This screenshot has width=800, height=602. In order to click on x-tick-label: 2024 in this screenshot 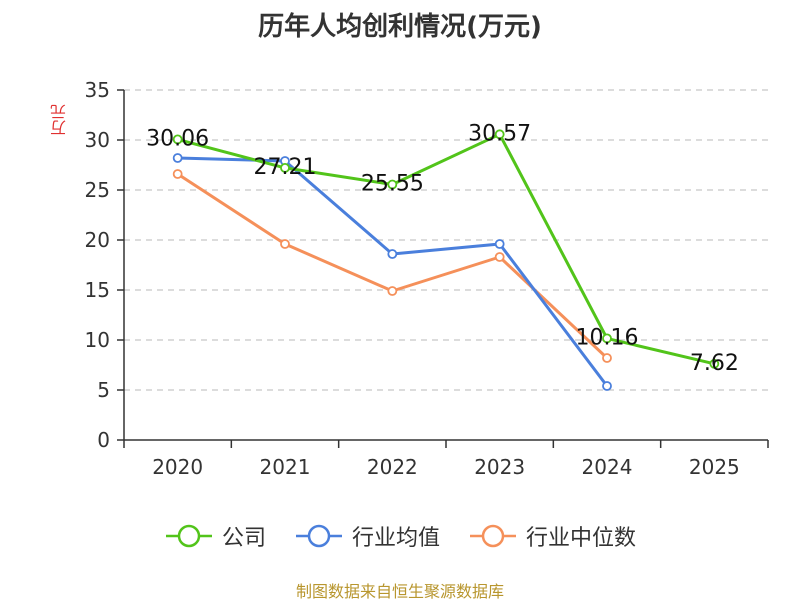, I will do `click(607, 467)`.